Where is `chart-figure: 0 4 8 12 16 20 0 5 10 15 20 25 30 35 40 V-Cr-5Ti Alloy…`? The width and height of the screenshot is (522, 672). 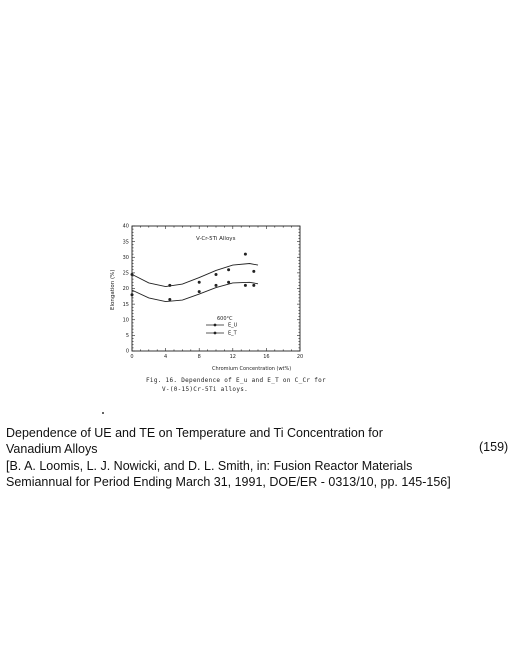 chart-figure: 0 4 8 12 16 20 0 5 10 15 20 25 30 35 40 V-Cr-5Ti Alloy… is located at coordinates (213, 307).